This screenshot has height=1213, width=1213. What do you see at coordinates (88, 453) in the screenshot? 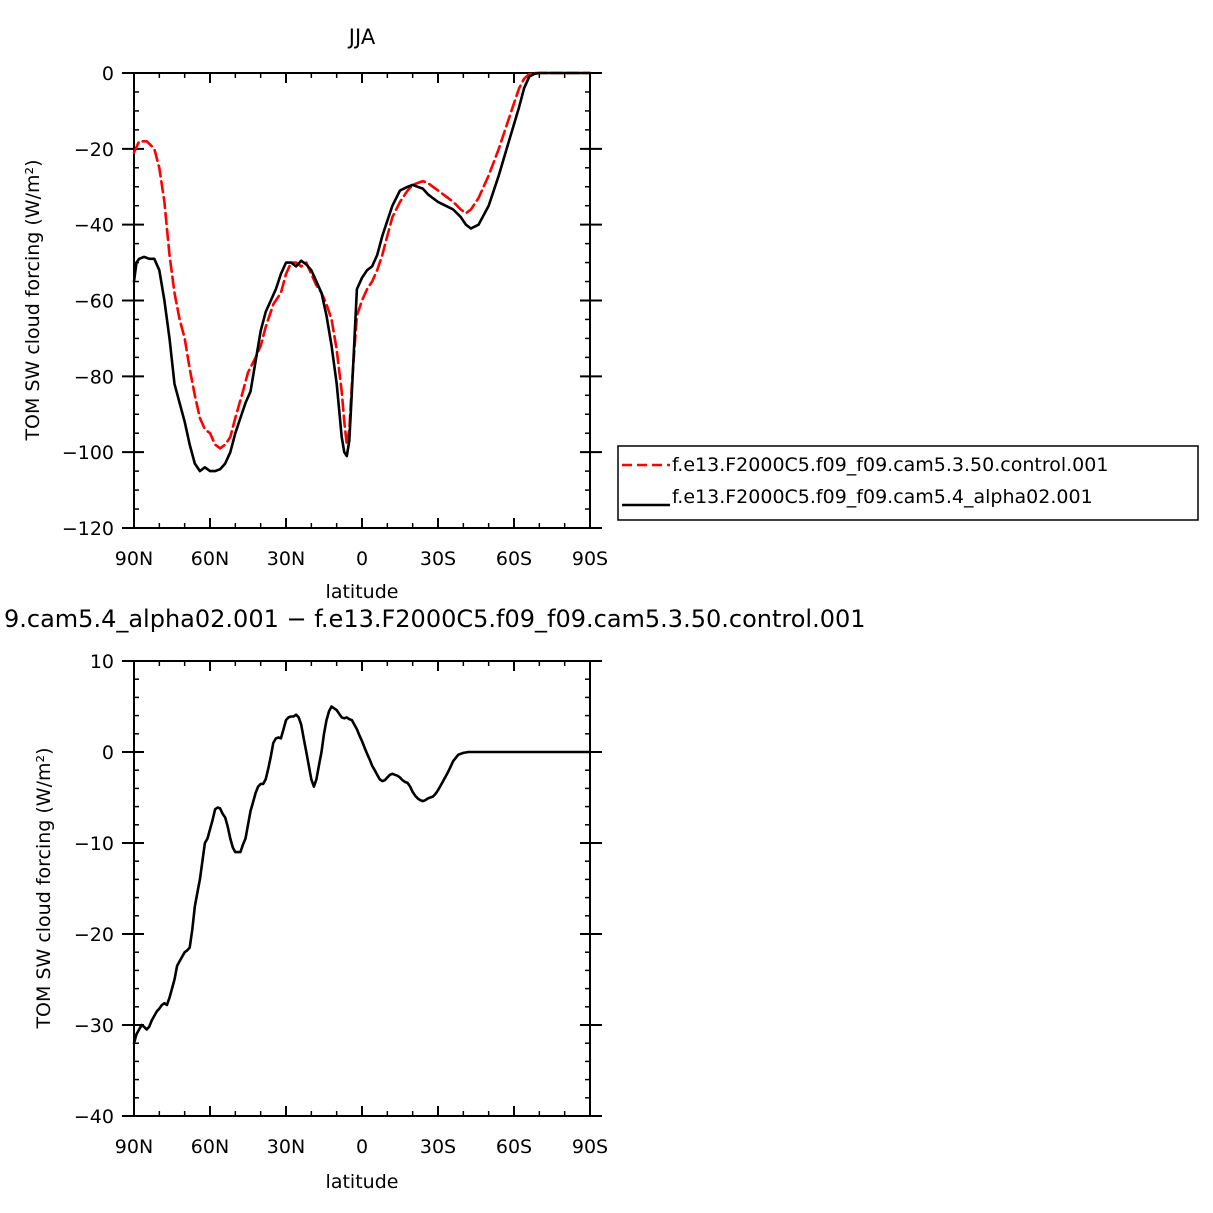
I see `top-y-tick-label: −100` at bounding box center [88, 453].